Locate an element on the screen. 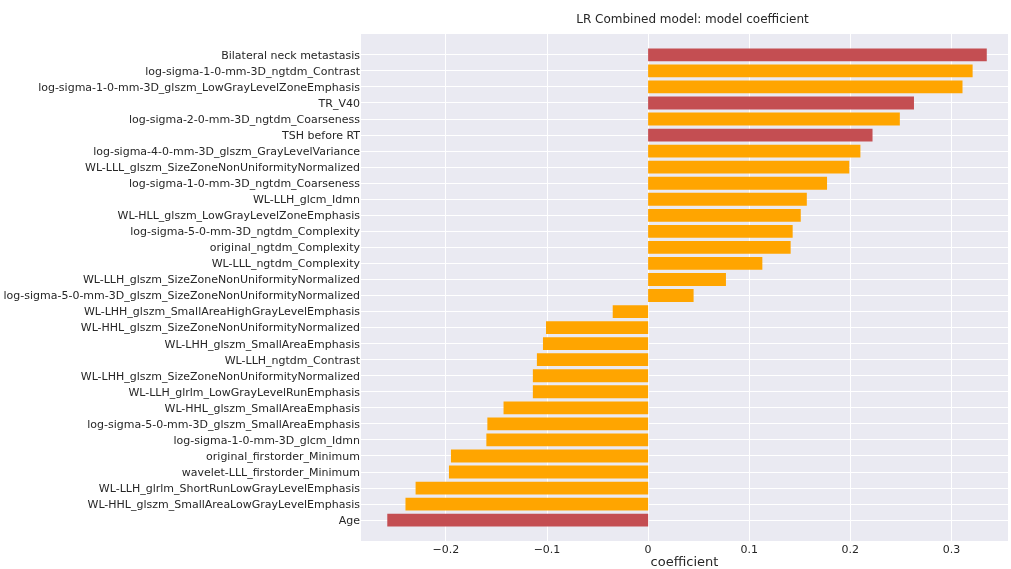  y-tick-label: WL-LLL_glszm_SizeZoneNonUniformityNormalized is located at coordinates (222, 168).